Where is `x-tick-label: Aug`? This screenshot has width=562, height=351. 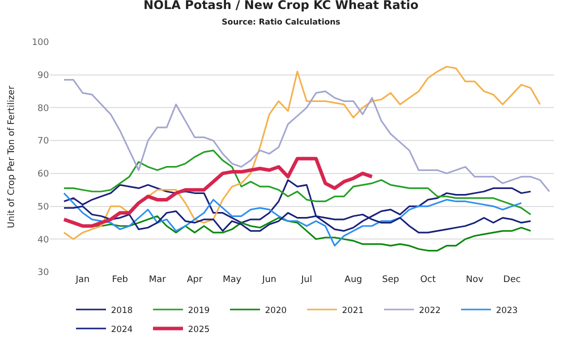 x-tick-label: Aug is located at coordinates (353, 280).